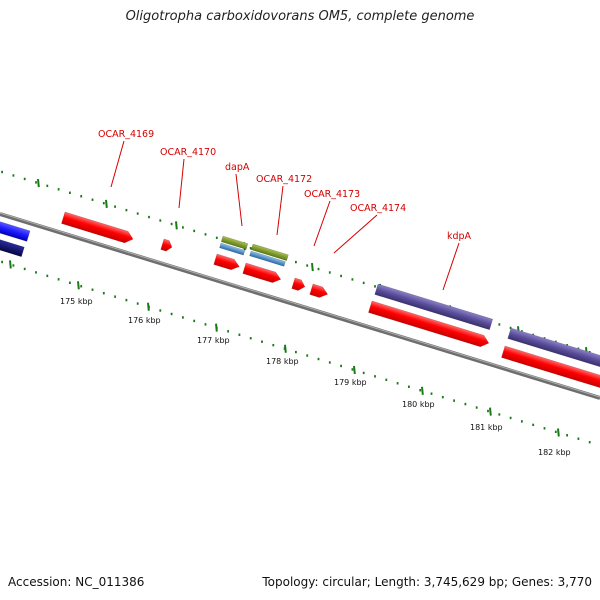 The image size is (600, 600). What do you see at coordinates (486, 427) in the screenshot?
I see `scale-tick-label: 181 kbp` at bounding box center [486, 427].